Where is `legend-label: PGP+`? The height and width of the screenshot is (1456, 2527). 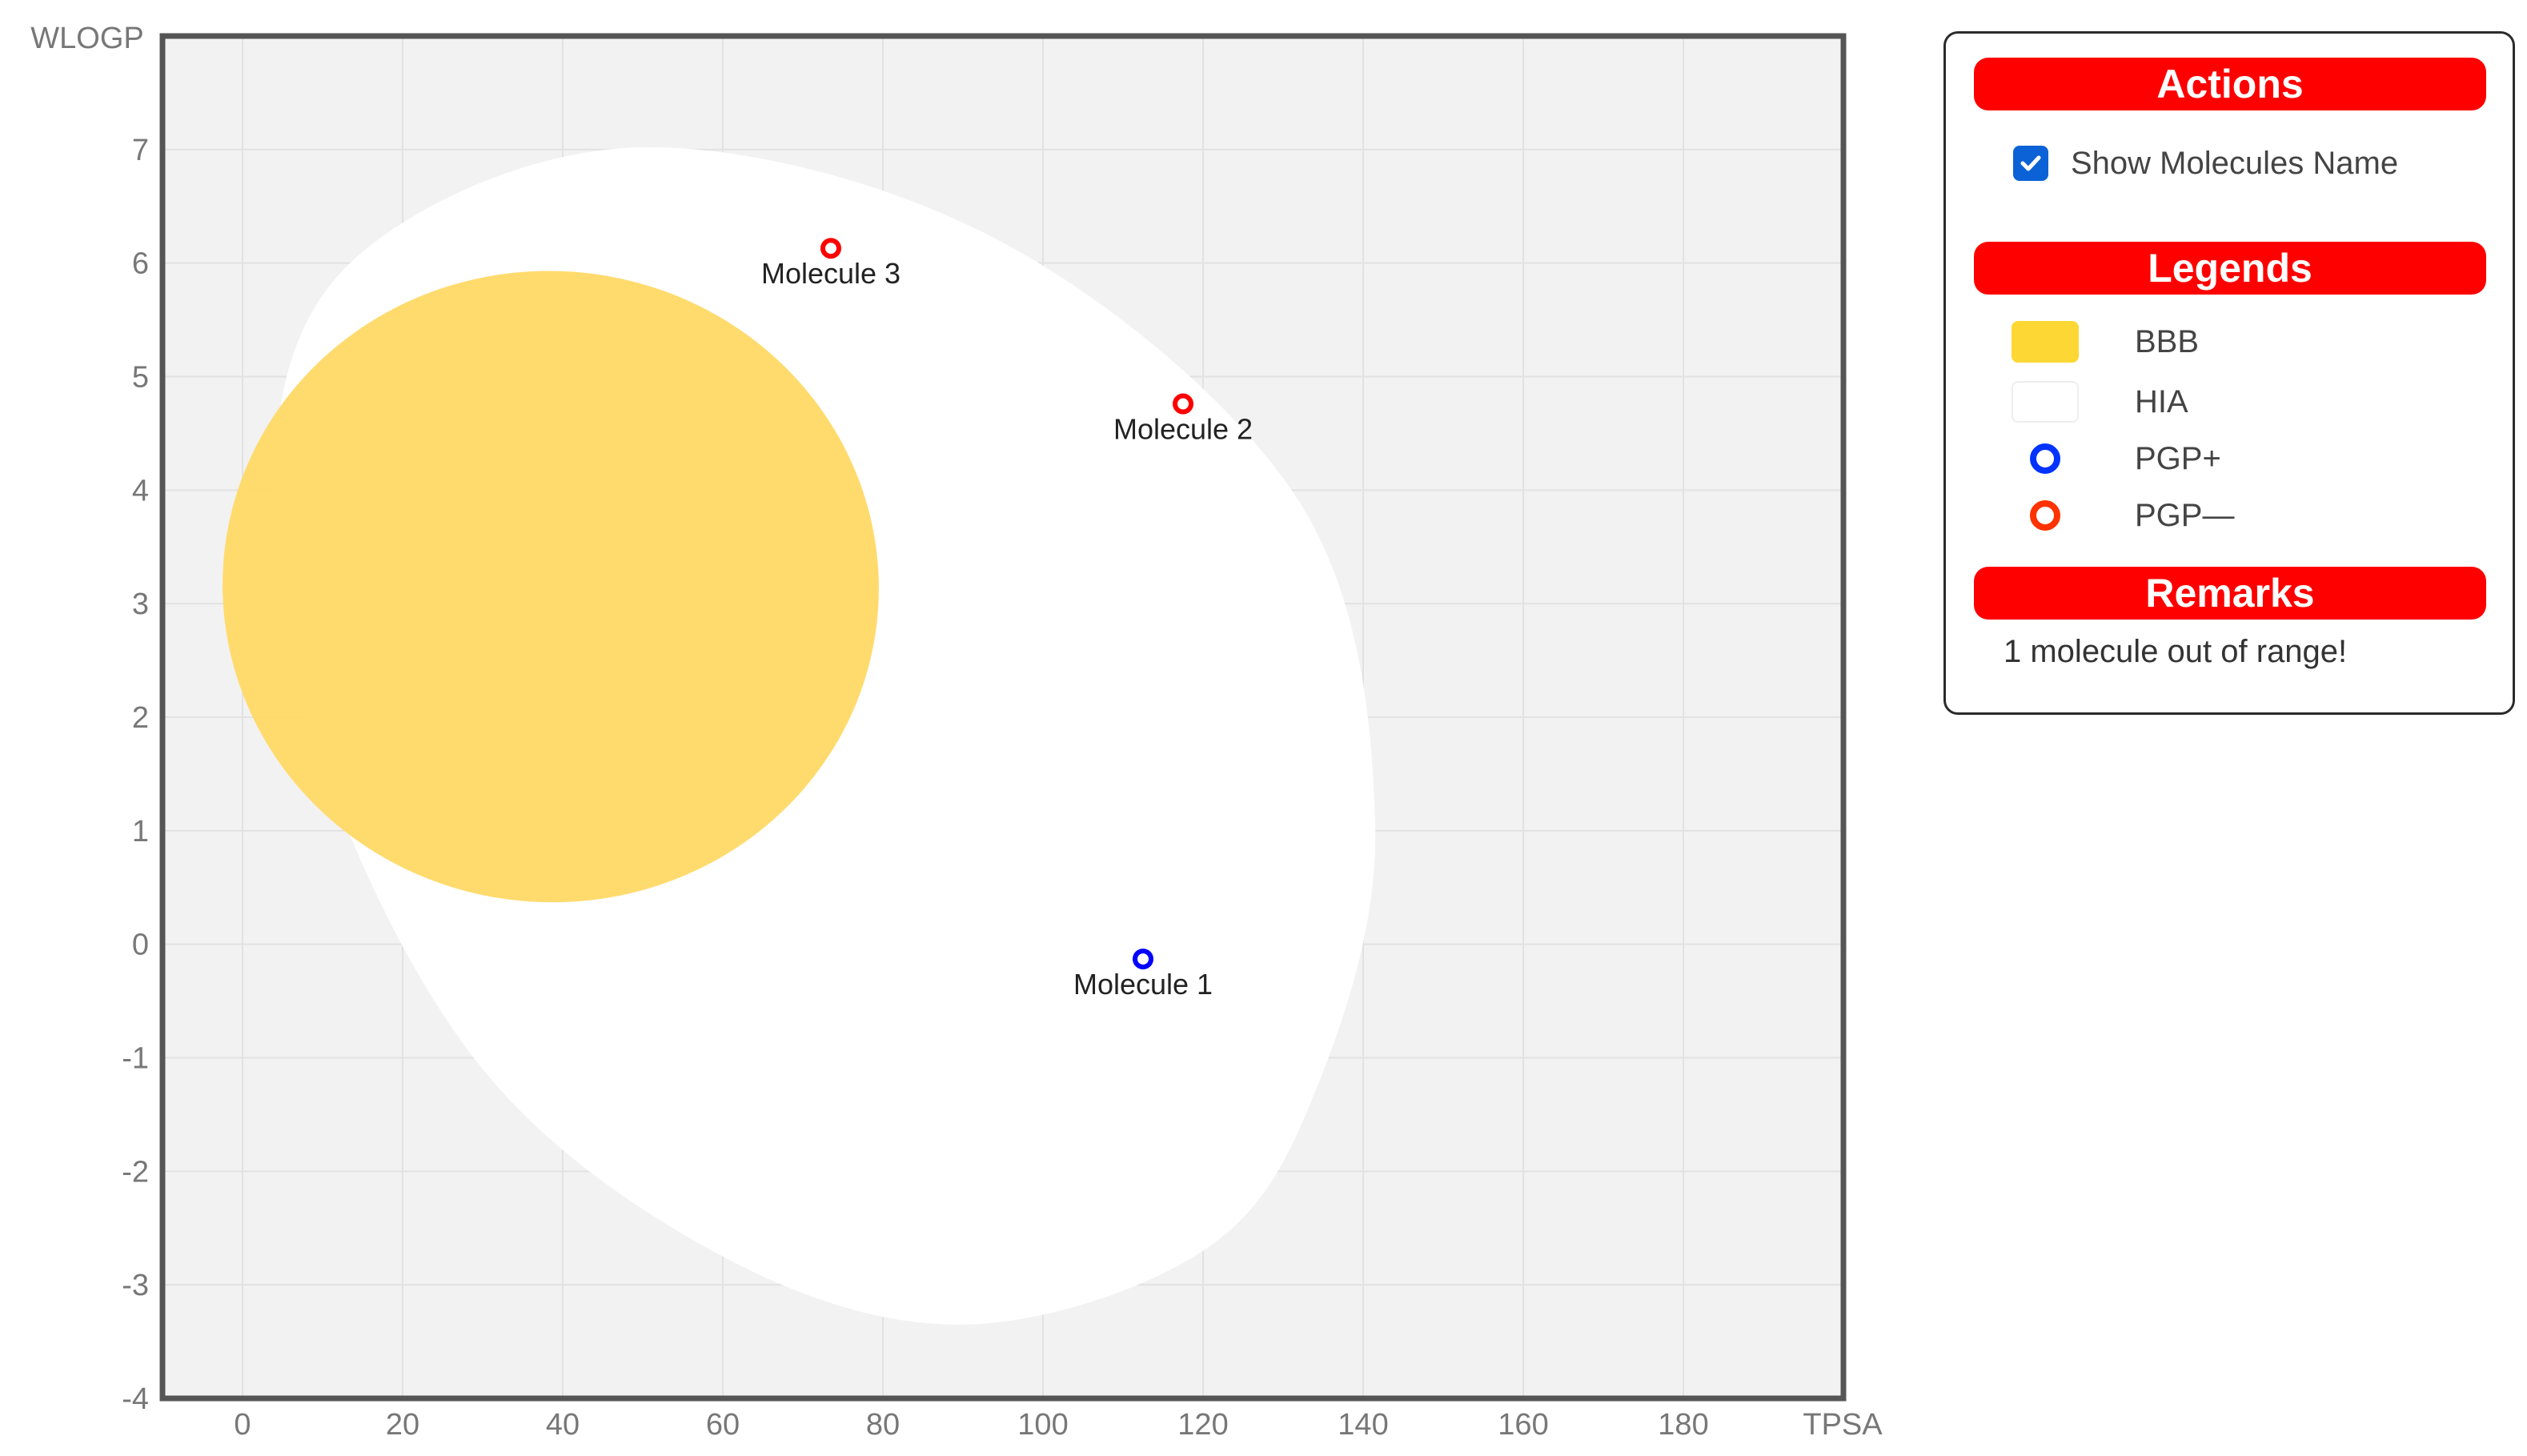 legend-label: PGP+ is located at coordinates (2178, 458).